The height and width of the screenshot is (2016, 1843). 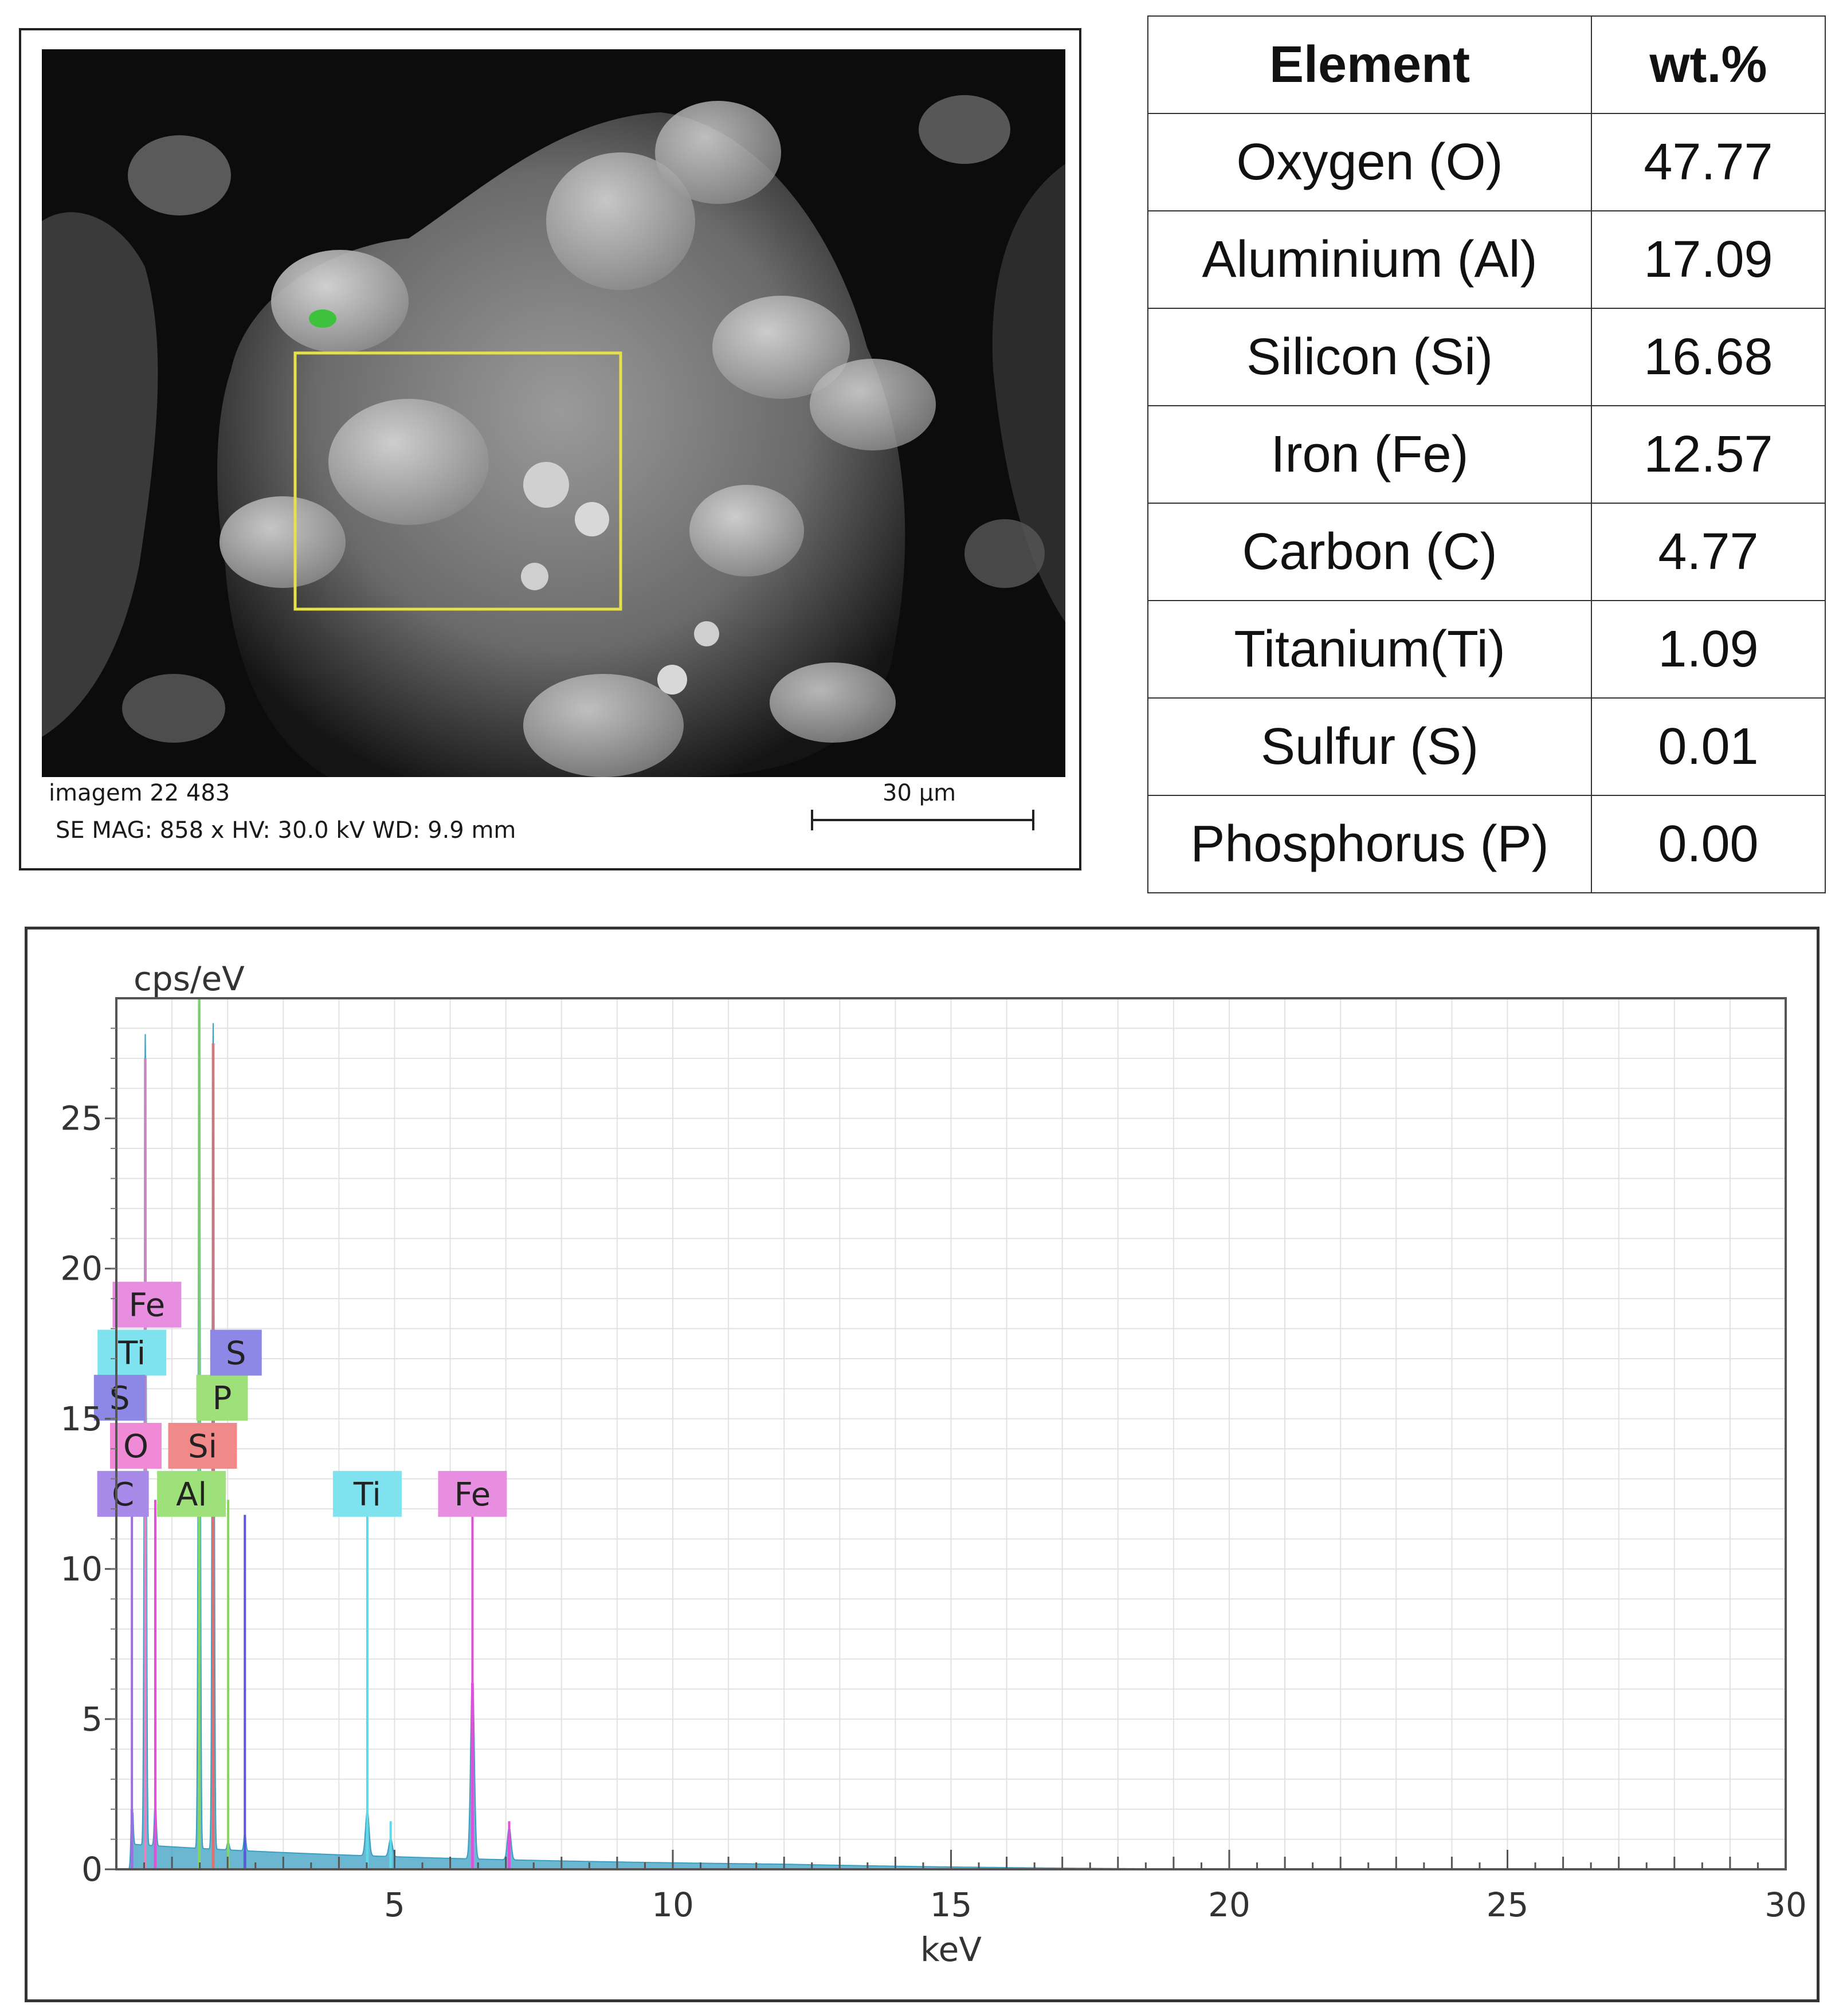 I want to click on sem-image-id: imagem 22 483, so click(x=139, y=793).